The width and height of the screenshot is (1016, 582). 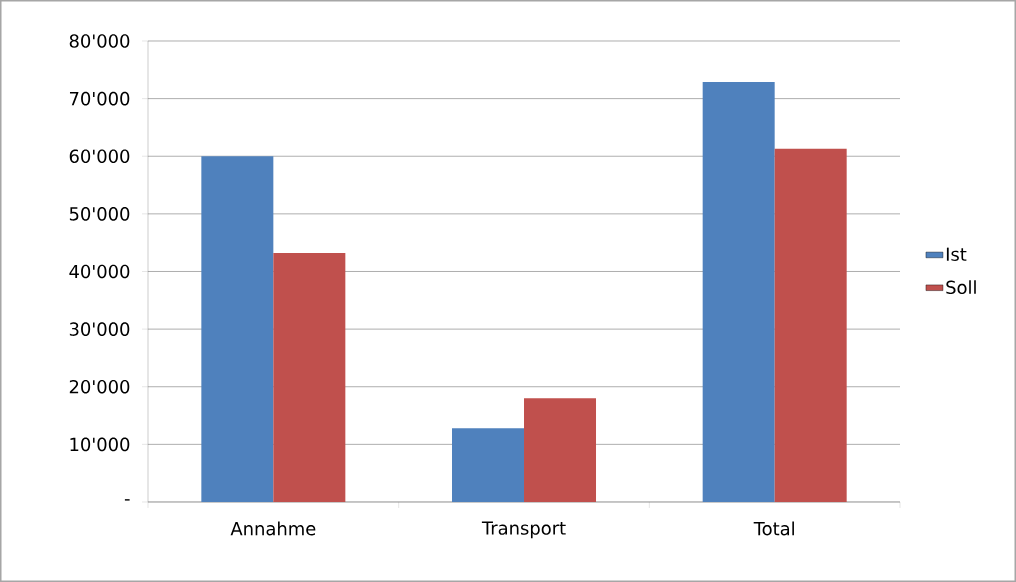 I want to click on x-tick-label: Transport, so click(x=523, y=530).